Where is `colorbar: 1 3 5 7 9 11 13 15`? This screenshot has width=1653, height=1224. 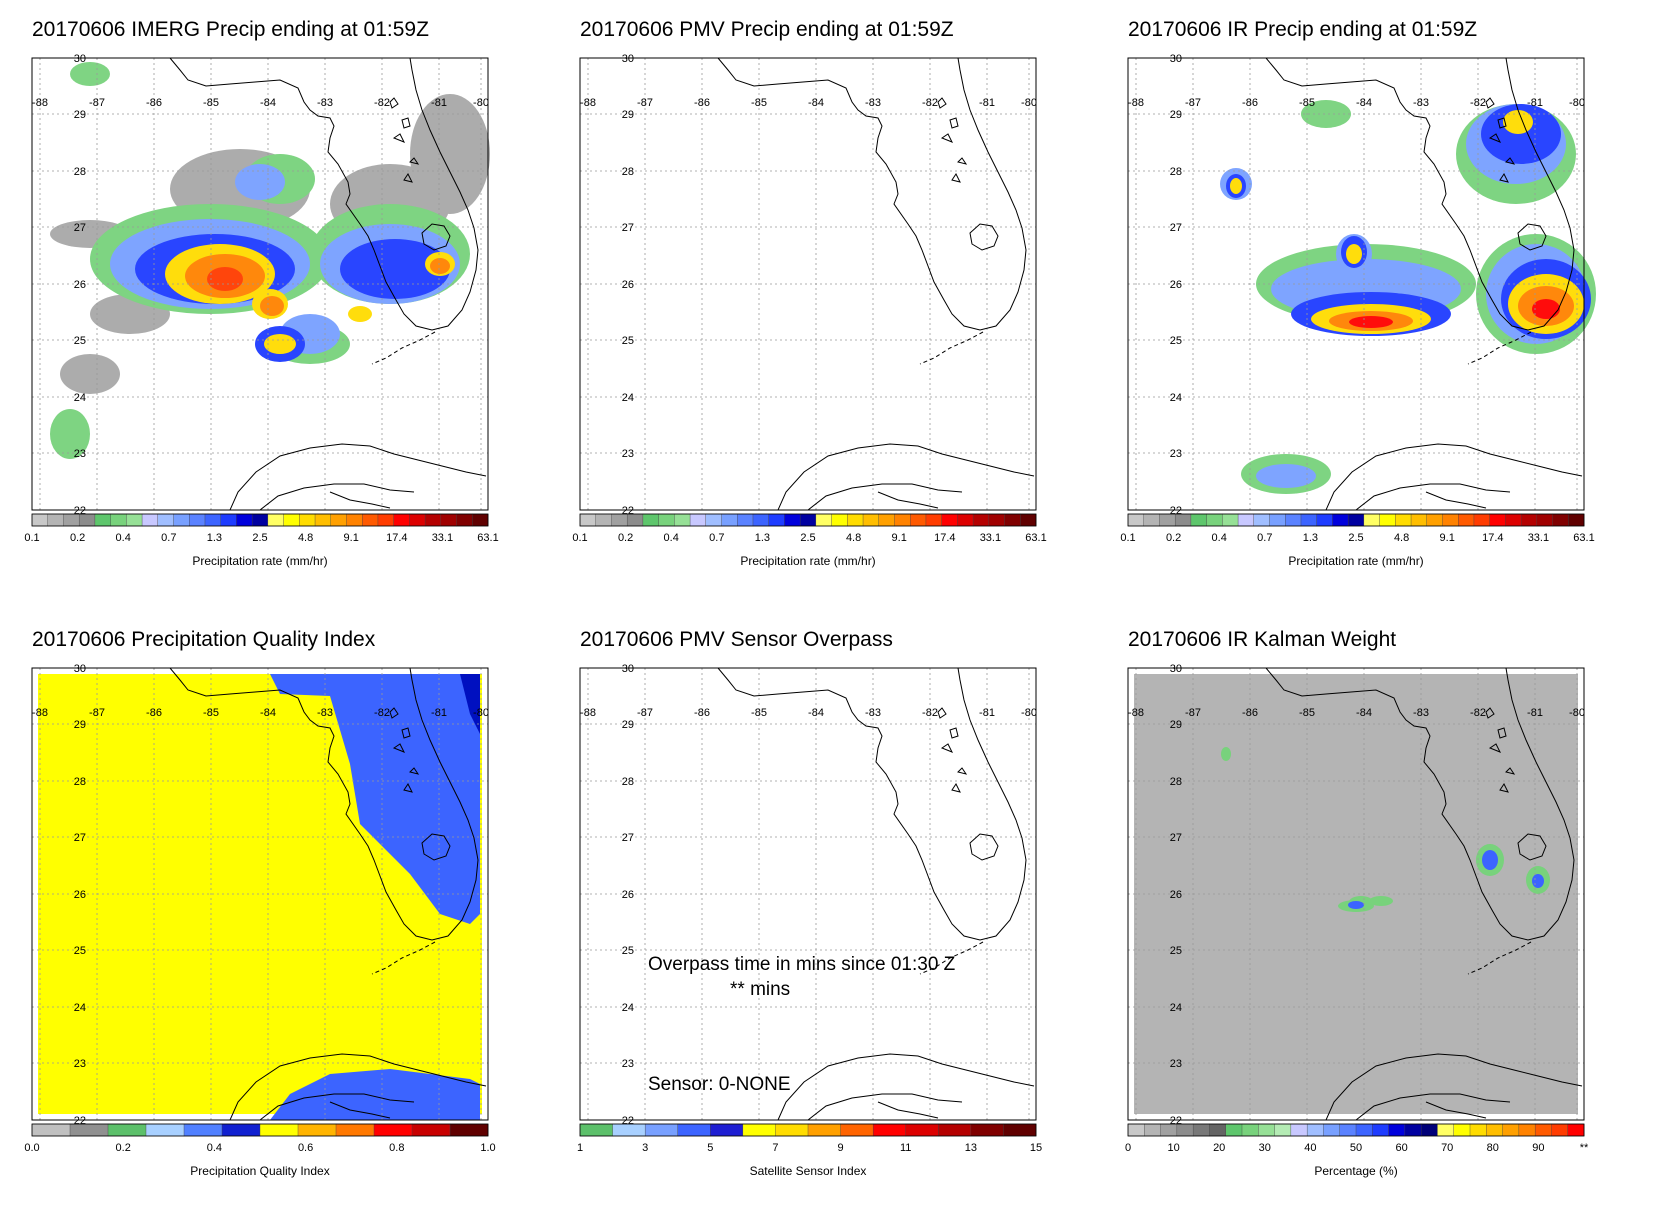
colorbar: 1 3 5 7 9 11 13 15 is located at coordinates (809, 1138).